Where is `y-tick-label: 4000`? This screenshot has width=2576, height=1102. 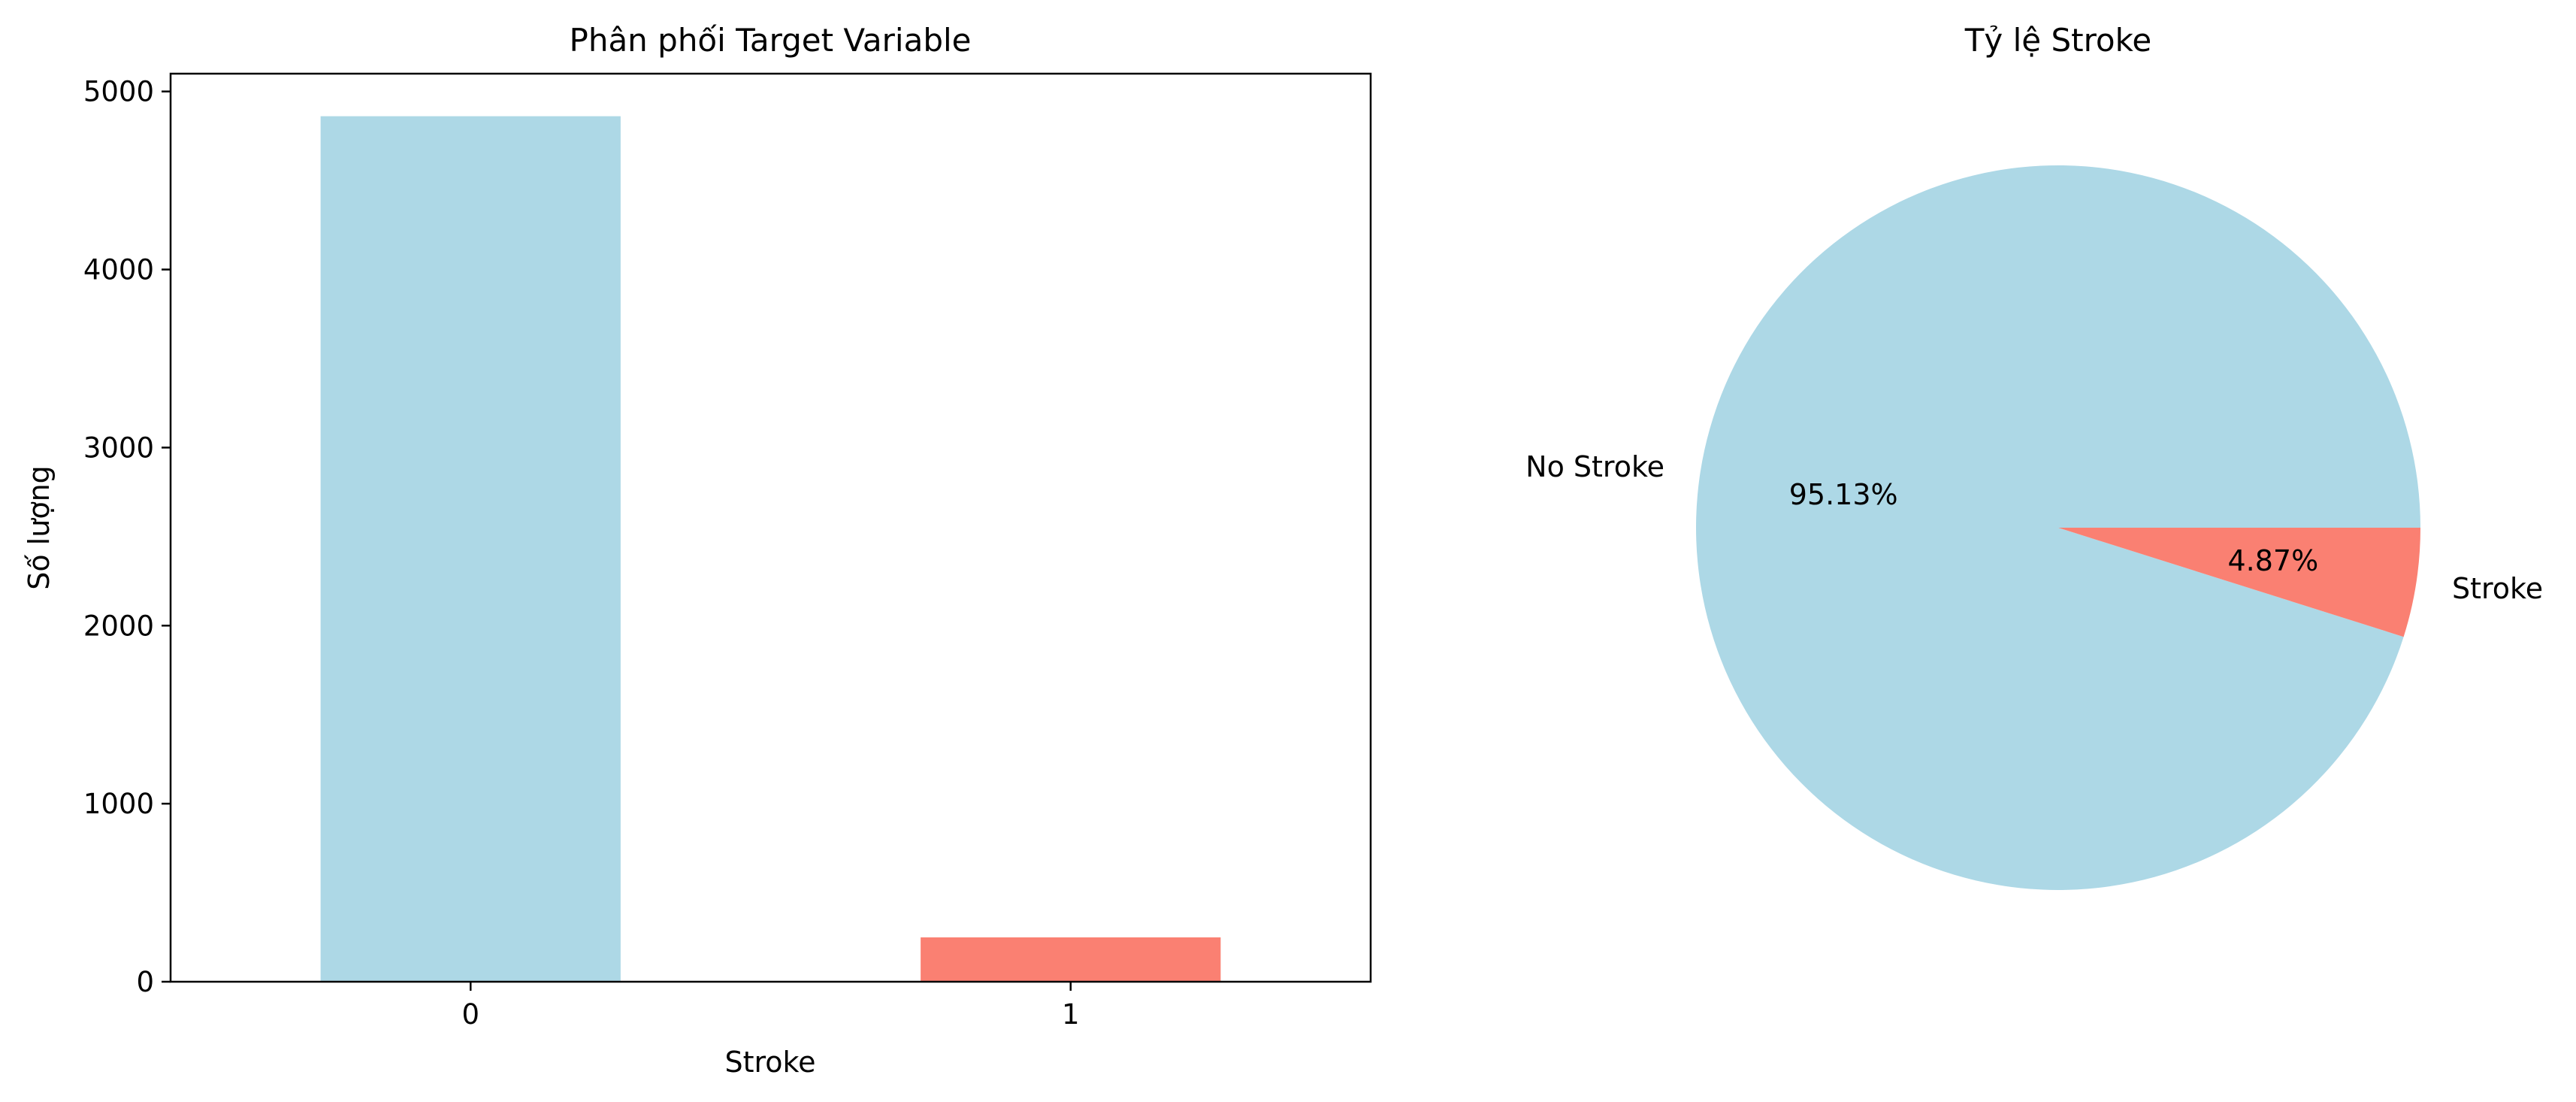
y-tick-label: 4000 is located at coordinates (119, 270).